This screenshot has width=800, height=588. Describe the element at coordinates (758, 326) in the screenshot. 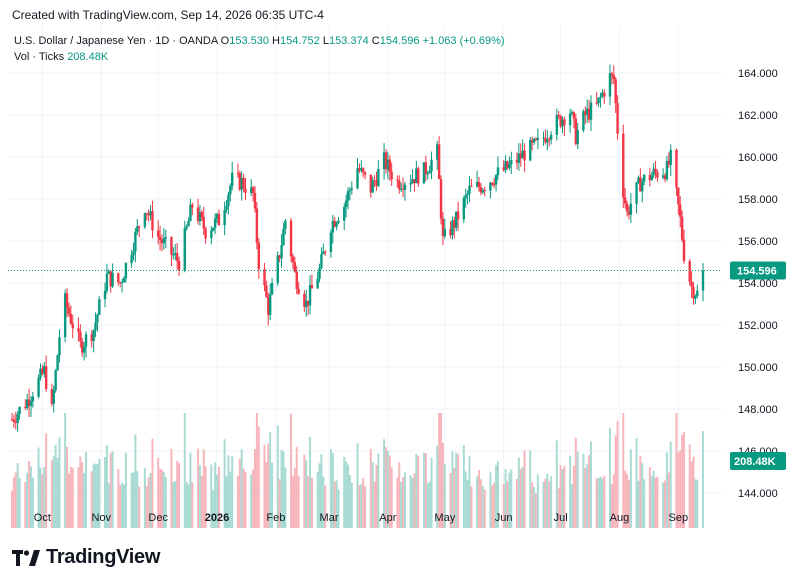

I see `price-tick-label: 152.000` at that location.